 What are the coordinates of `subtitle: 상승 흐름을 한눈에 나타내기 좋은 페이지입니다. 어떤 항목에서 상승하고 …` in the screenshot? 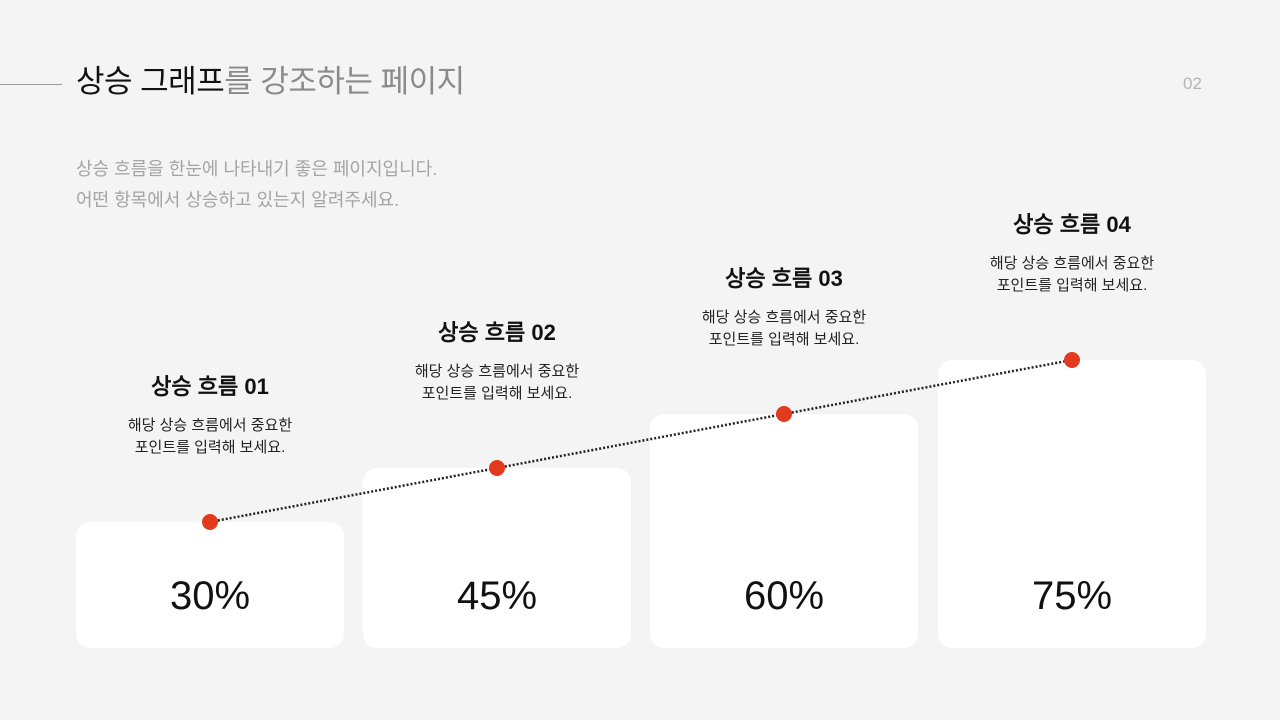 It's located at (256, 185).